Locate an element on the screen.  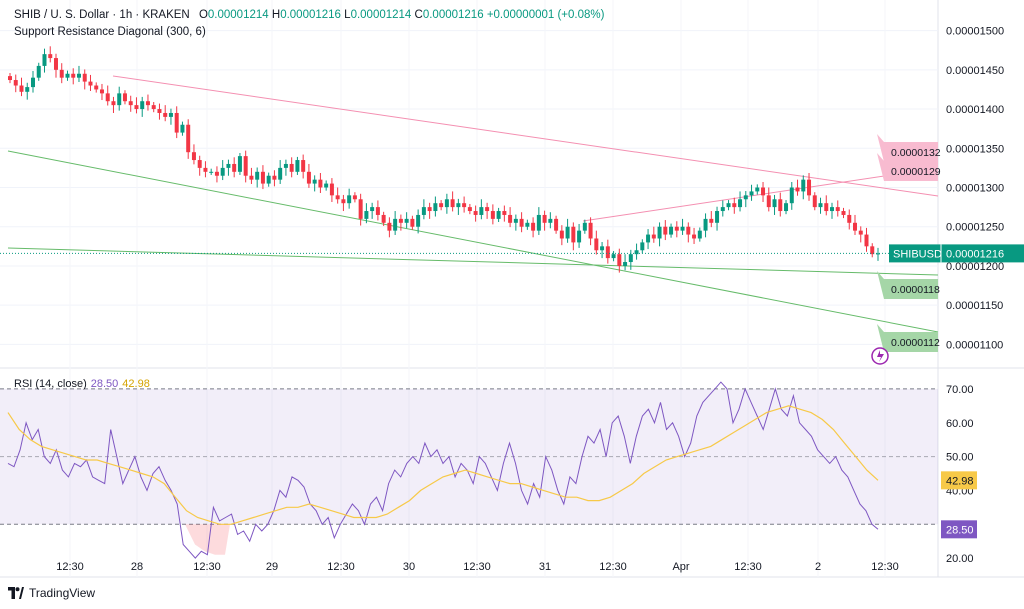
rsi-title: RSI (14, close) is located at coordinates (50, 384).